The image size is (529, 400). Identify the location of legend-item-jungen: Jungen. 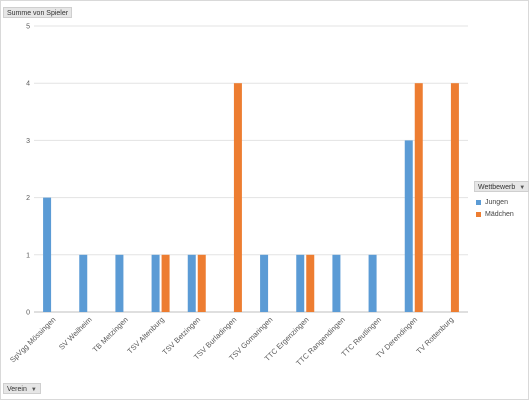
(501, 202).